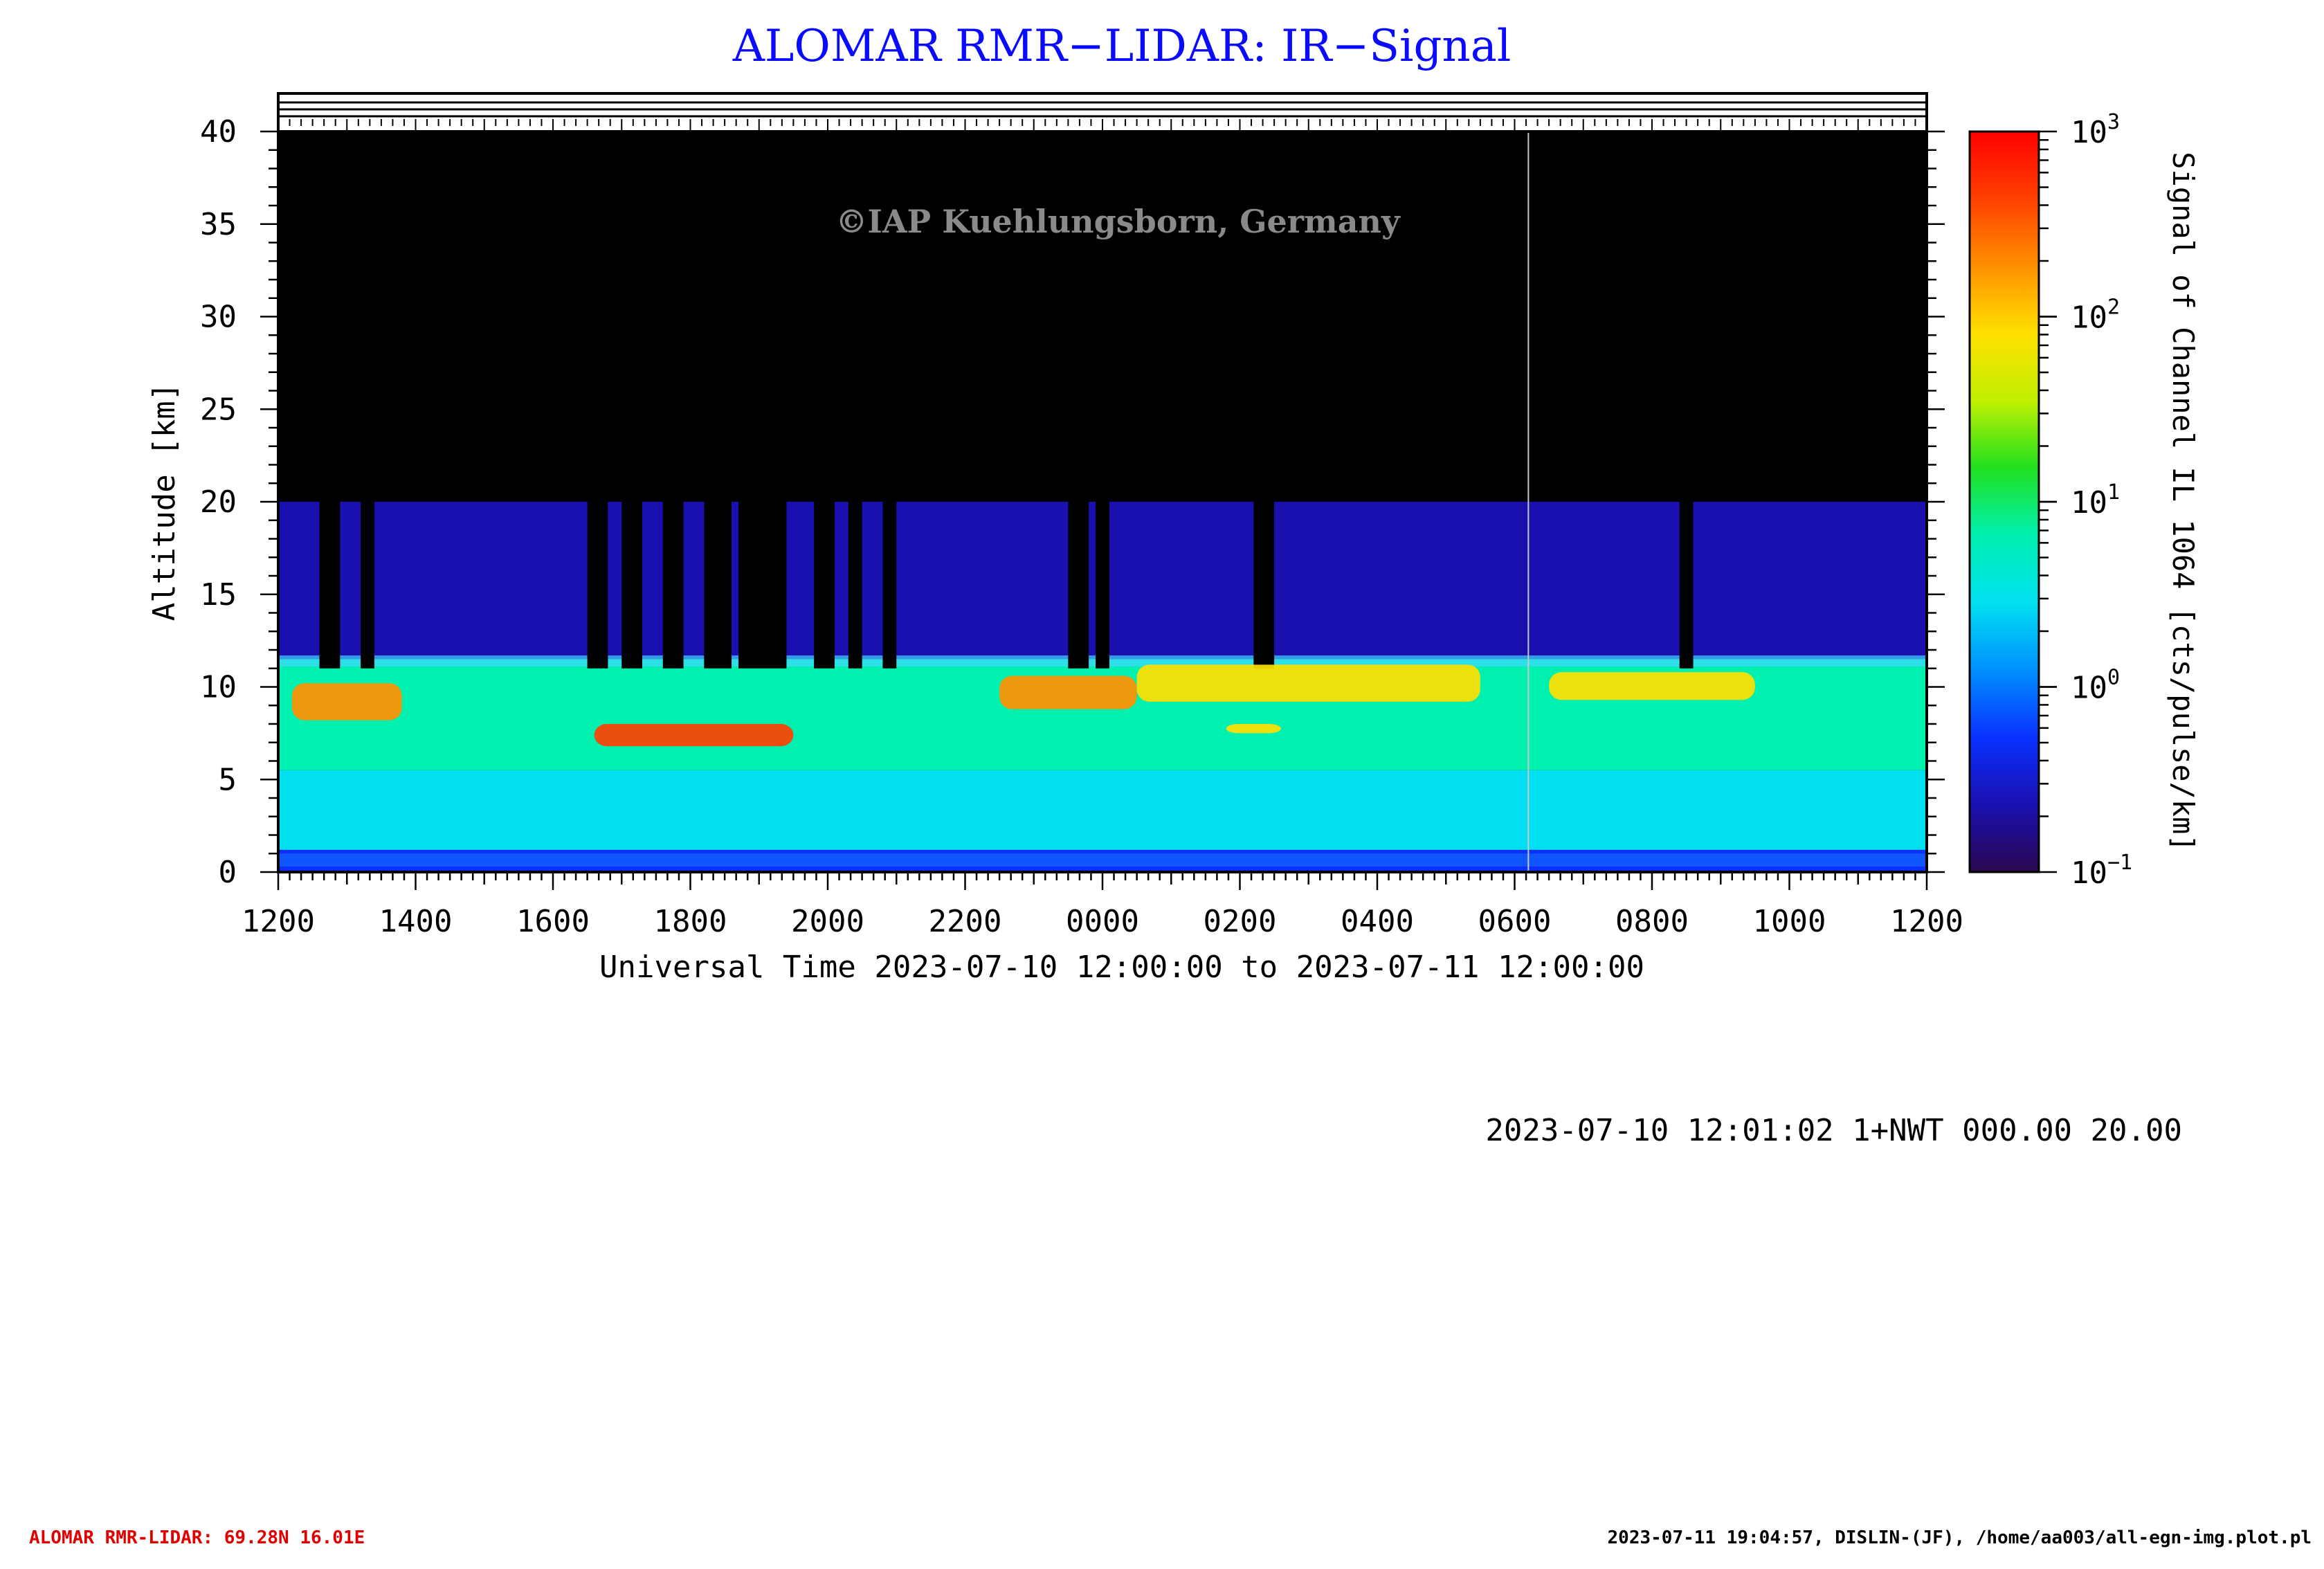  I want to click on cb-tick-label: 10², so click(2095, 316).